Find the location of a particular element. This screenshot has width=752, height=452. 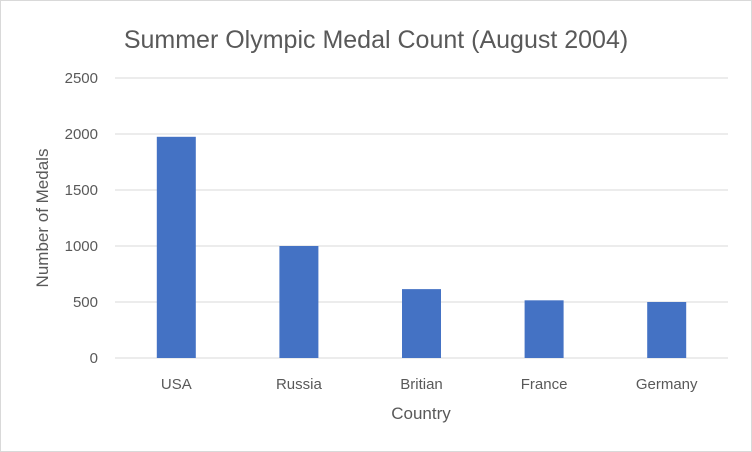

x-axis-tick-labels: USA Russia Britian France Germany is located at coordinates (429, 384).